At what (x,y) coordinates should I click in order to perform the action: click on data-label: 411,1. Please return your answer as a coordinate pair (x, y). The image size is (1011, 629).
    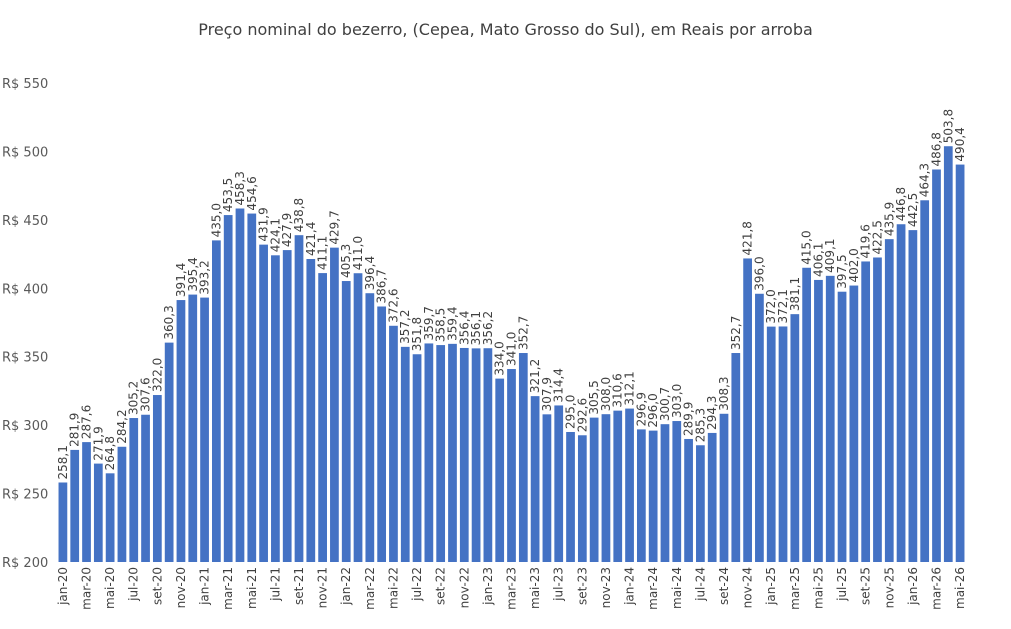
    Looking at the image, I should click on (323, 253).